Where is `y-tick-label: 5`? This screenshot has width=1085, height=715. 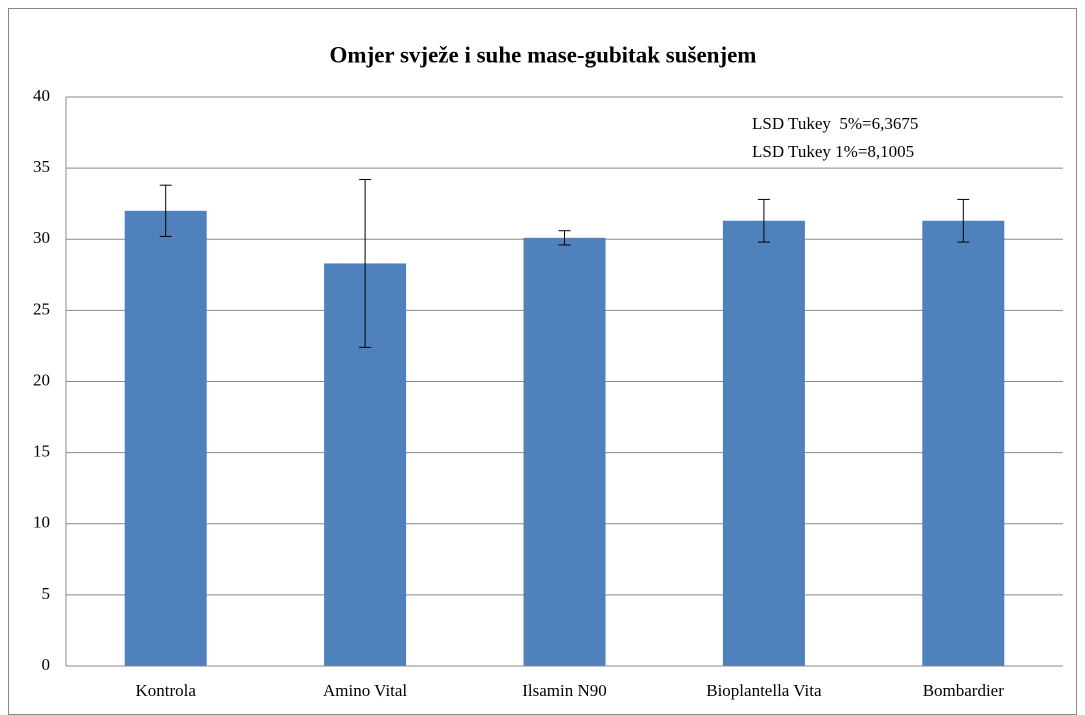
y-tick-label: 5 is located at coordinates (46, 593).